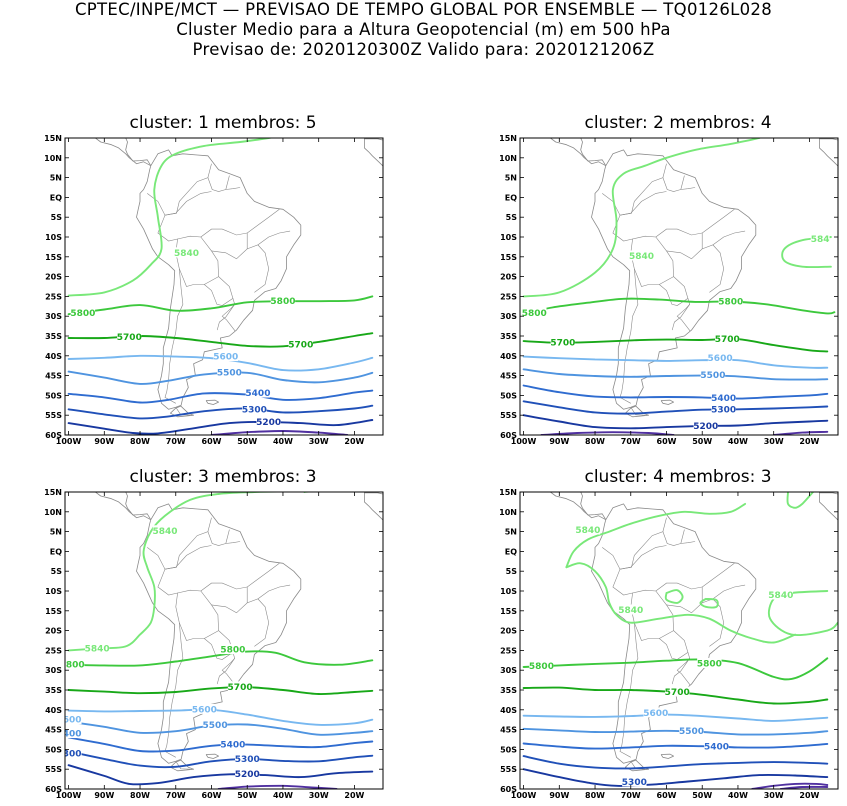 The width and height of the screenshot is (847, 806). I want to click on lat-label: 55S, so click(508, 769).